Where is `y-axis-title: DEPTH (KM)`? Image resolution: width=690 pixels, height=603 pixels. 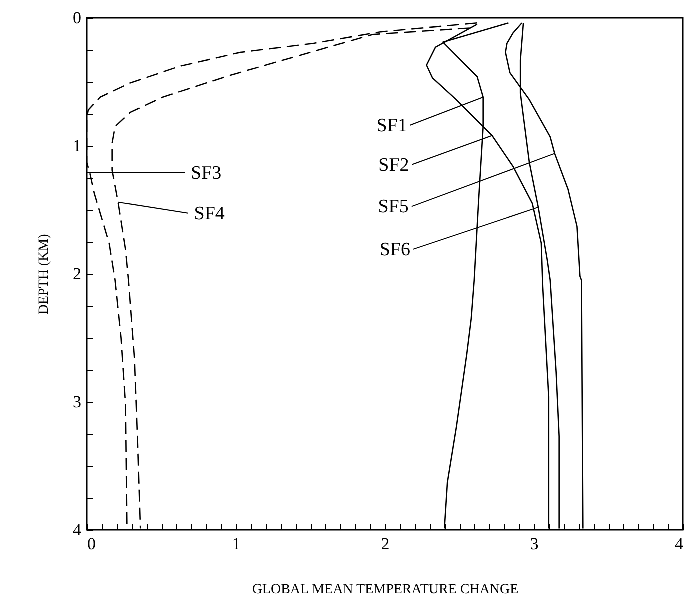
y-axis-title: DEPTH (KM) is located at coordinates (44, 274).